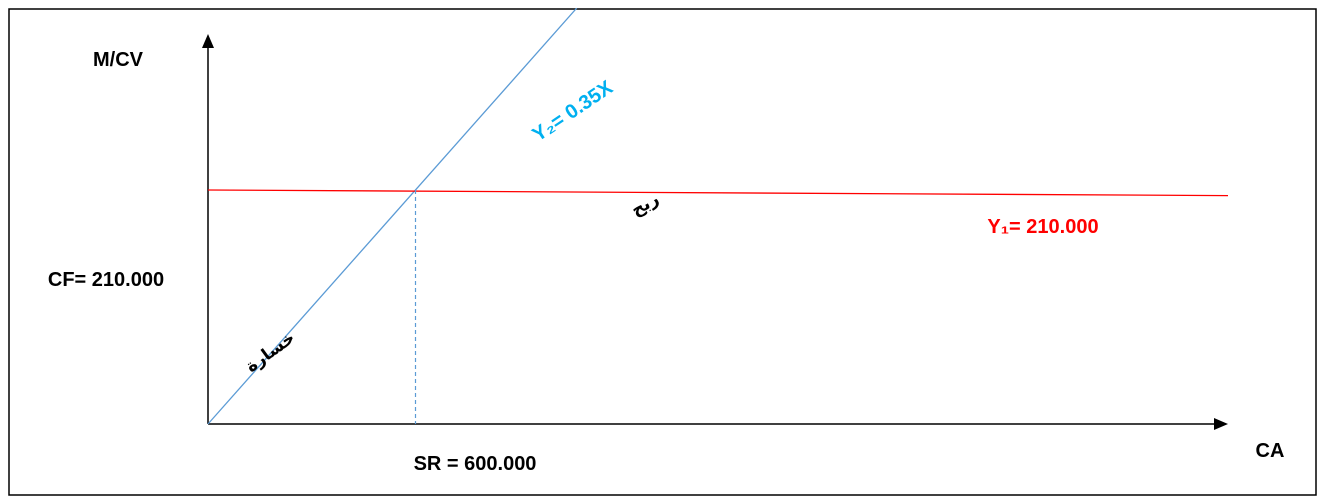 The image size is (1325, 504). Describe the element at coordinates (118, 60) in the screenshot. I see `y-axis-label: M/CV` at that location.